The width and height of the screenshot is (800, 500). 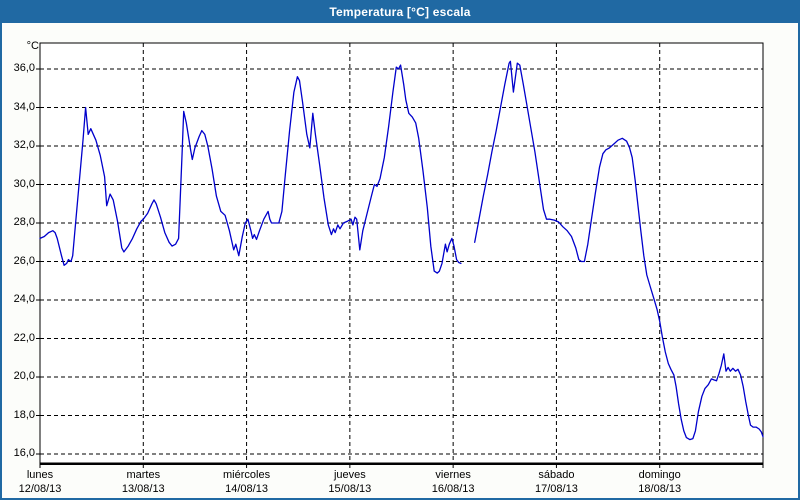 I want to click on x-day-date: 17/08/13, so click(x=556, y=489).